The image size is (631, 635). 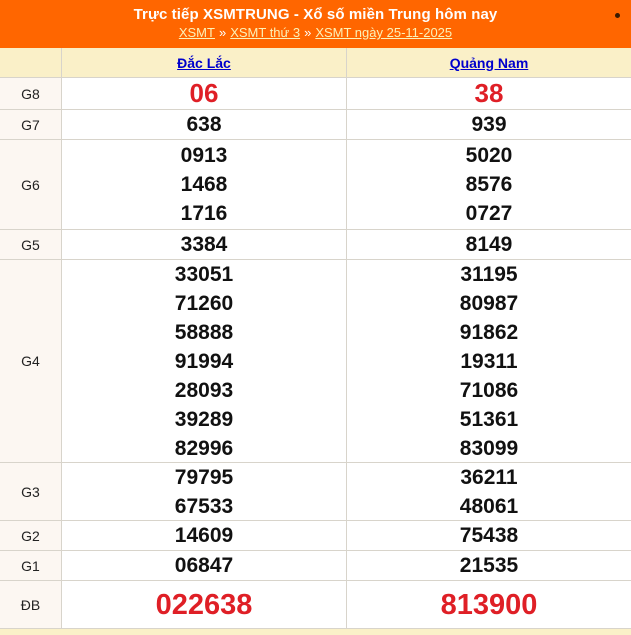 I want to click on result-cell-g1-col1: 06847, so click(x=204, y=565).